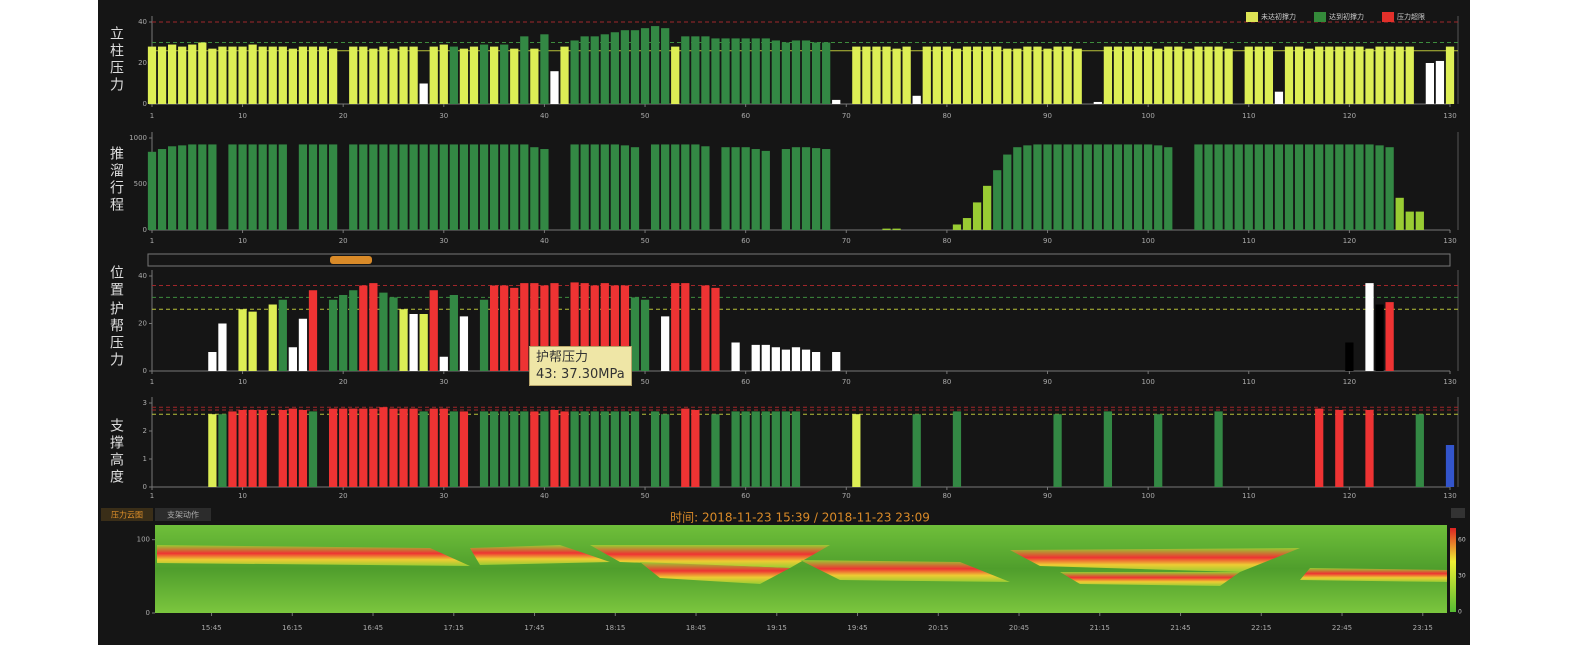 This screenshot has width=1575, height=645. What do you see at coordinates (443, 496) in the screenshot?
I see `x-tick-label: 30` at bounding box center [443, 496].